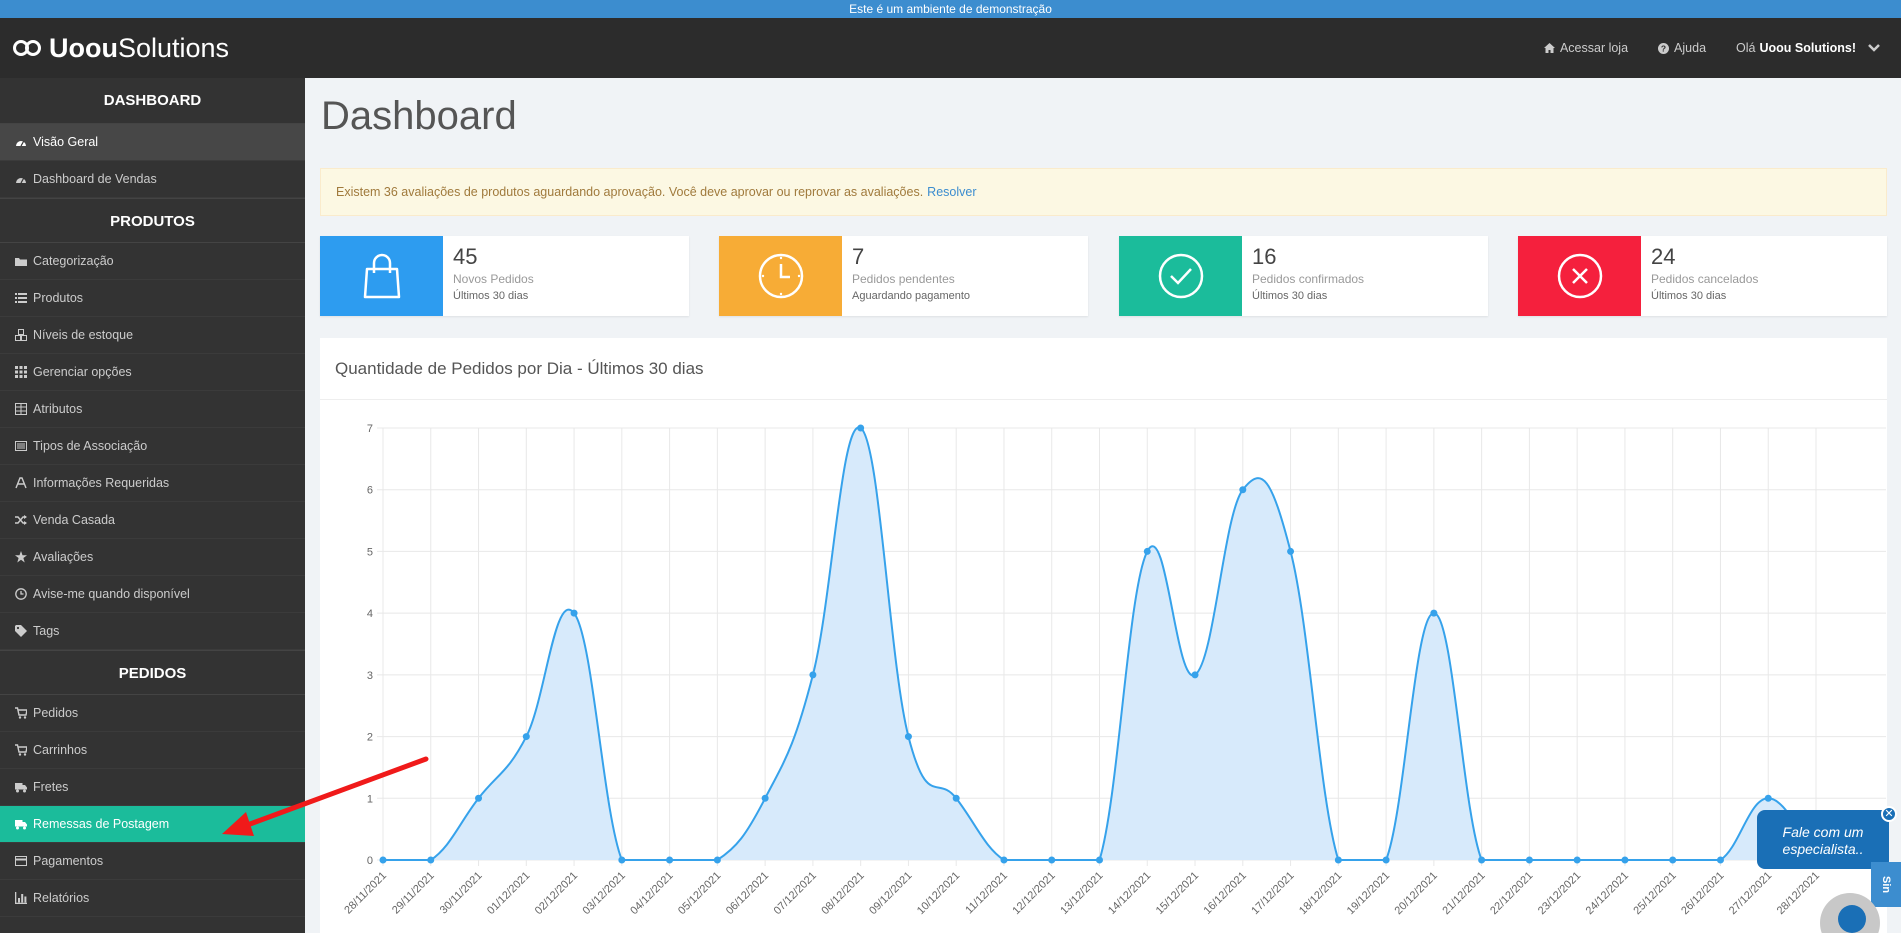 The height and width of the screenshot is (933, 1901). What do you see at coordinates (370, 861) in the screenshot?
I see `y-tick-label: 0` at bounding box center [370, 861].